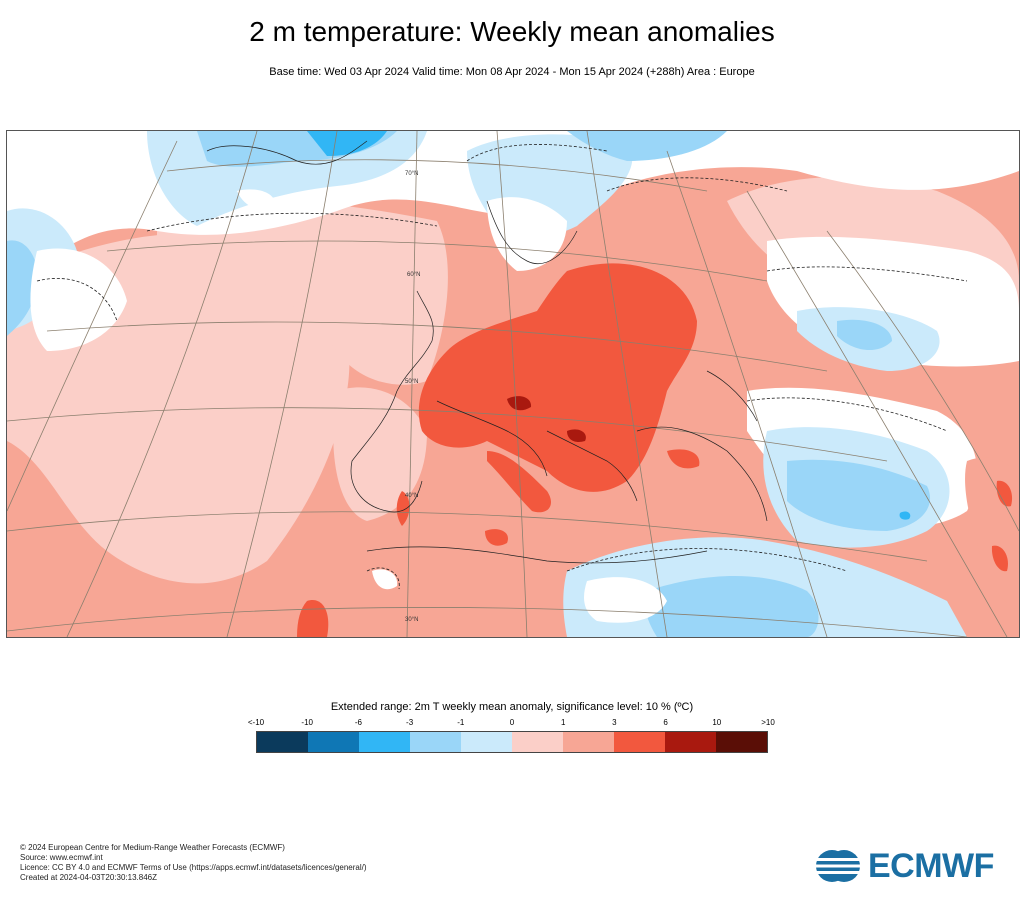  Describe the element at coordinates (411, 174) in the screenshot. I see `lat-label-70: 70°N` at that location.